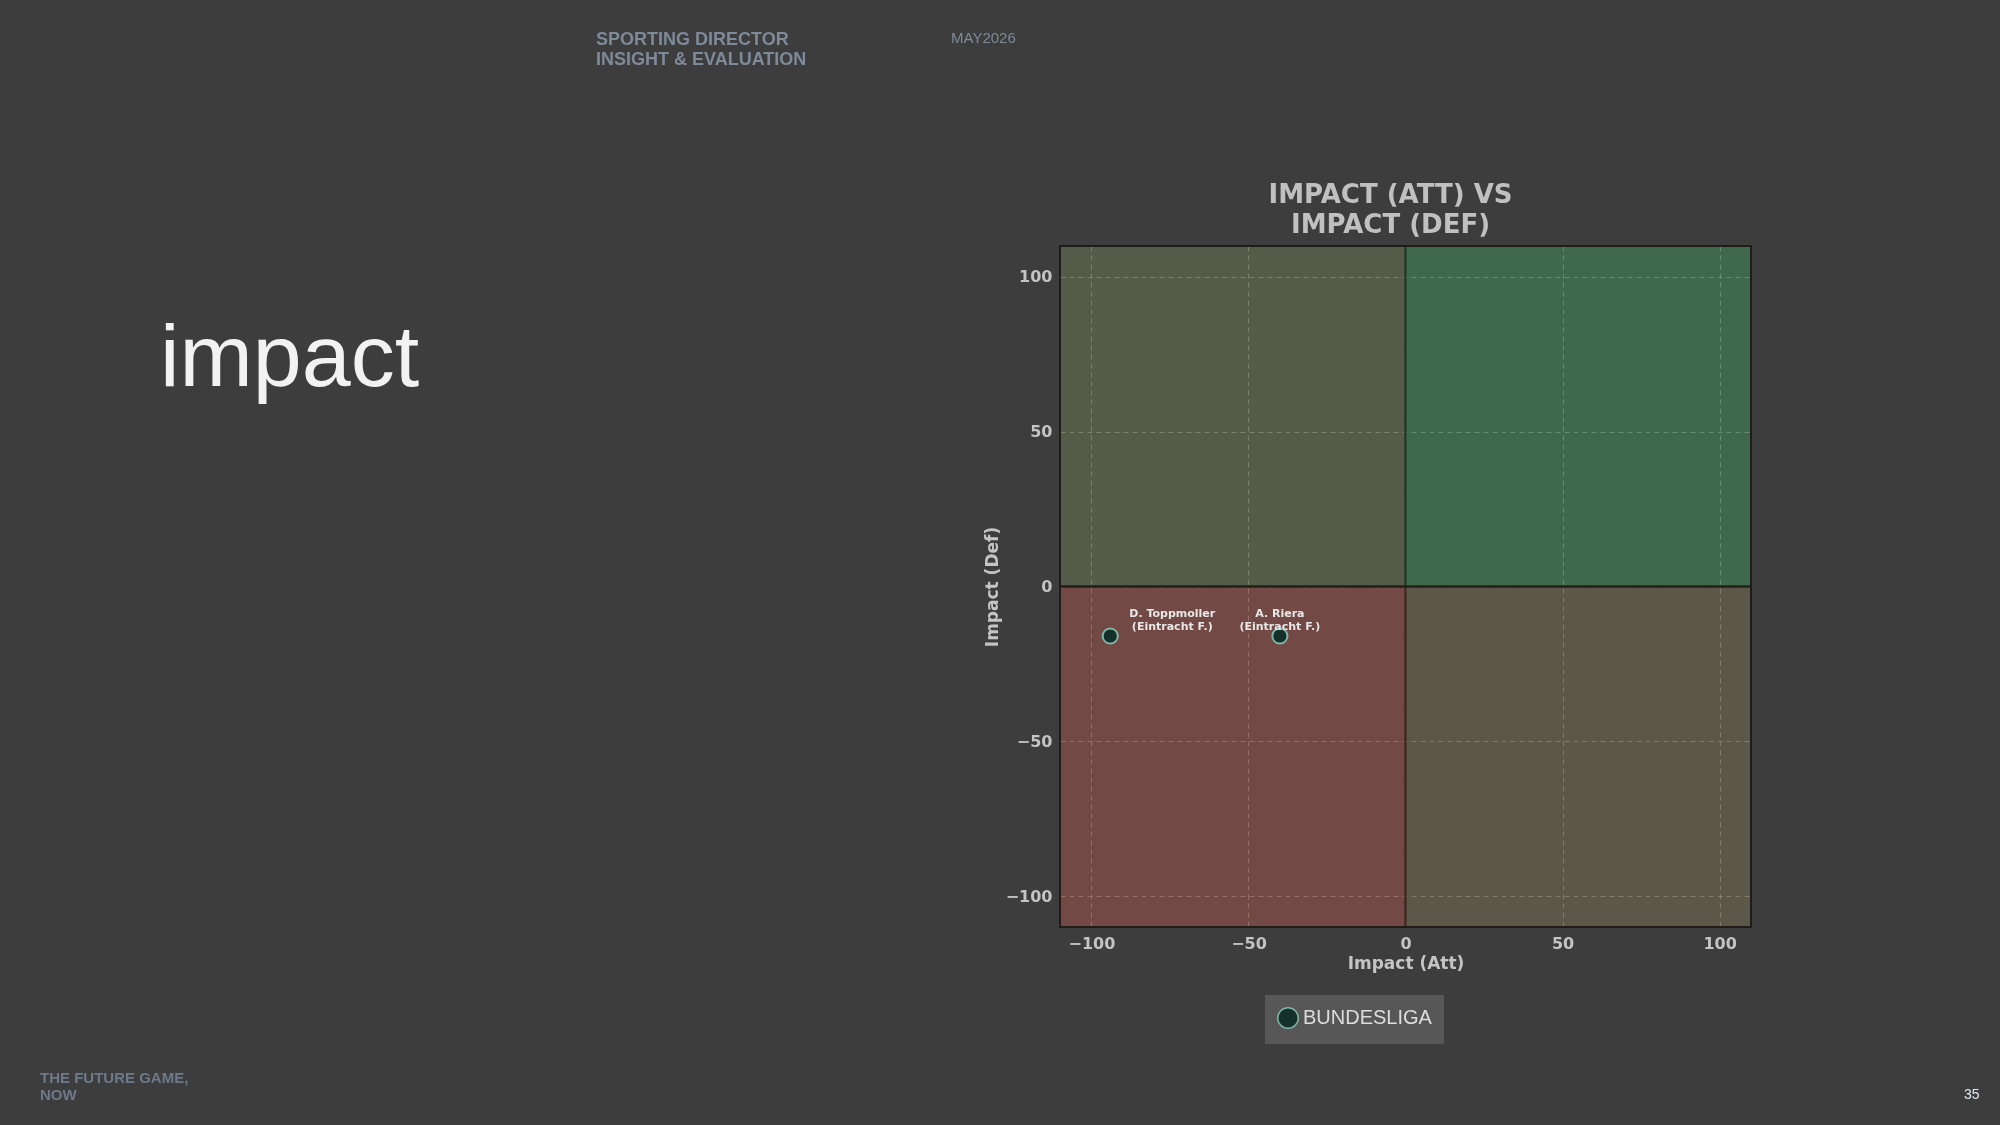 Image resolution: width=2000 pixels, height=1125 pixels. Describe the element at coordinates (1034, 741) in the screenshot. I see `y-tick-label: −50` at that location.